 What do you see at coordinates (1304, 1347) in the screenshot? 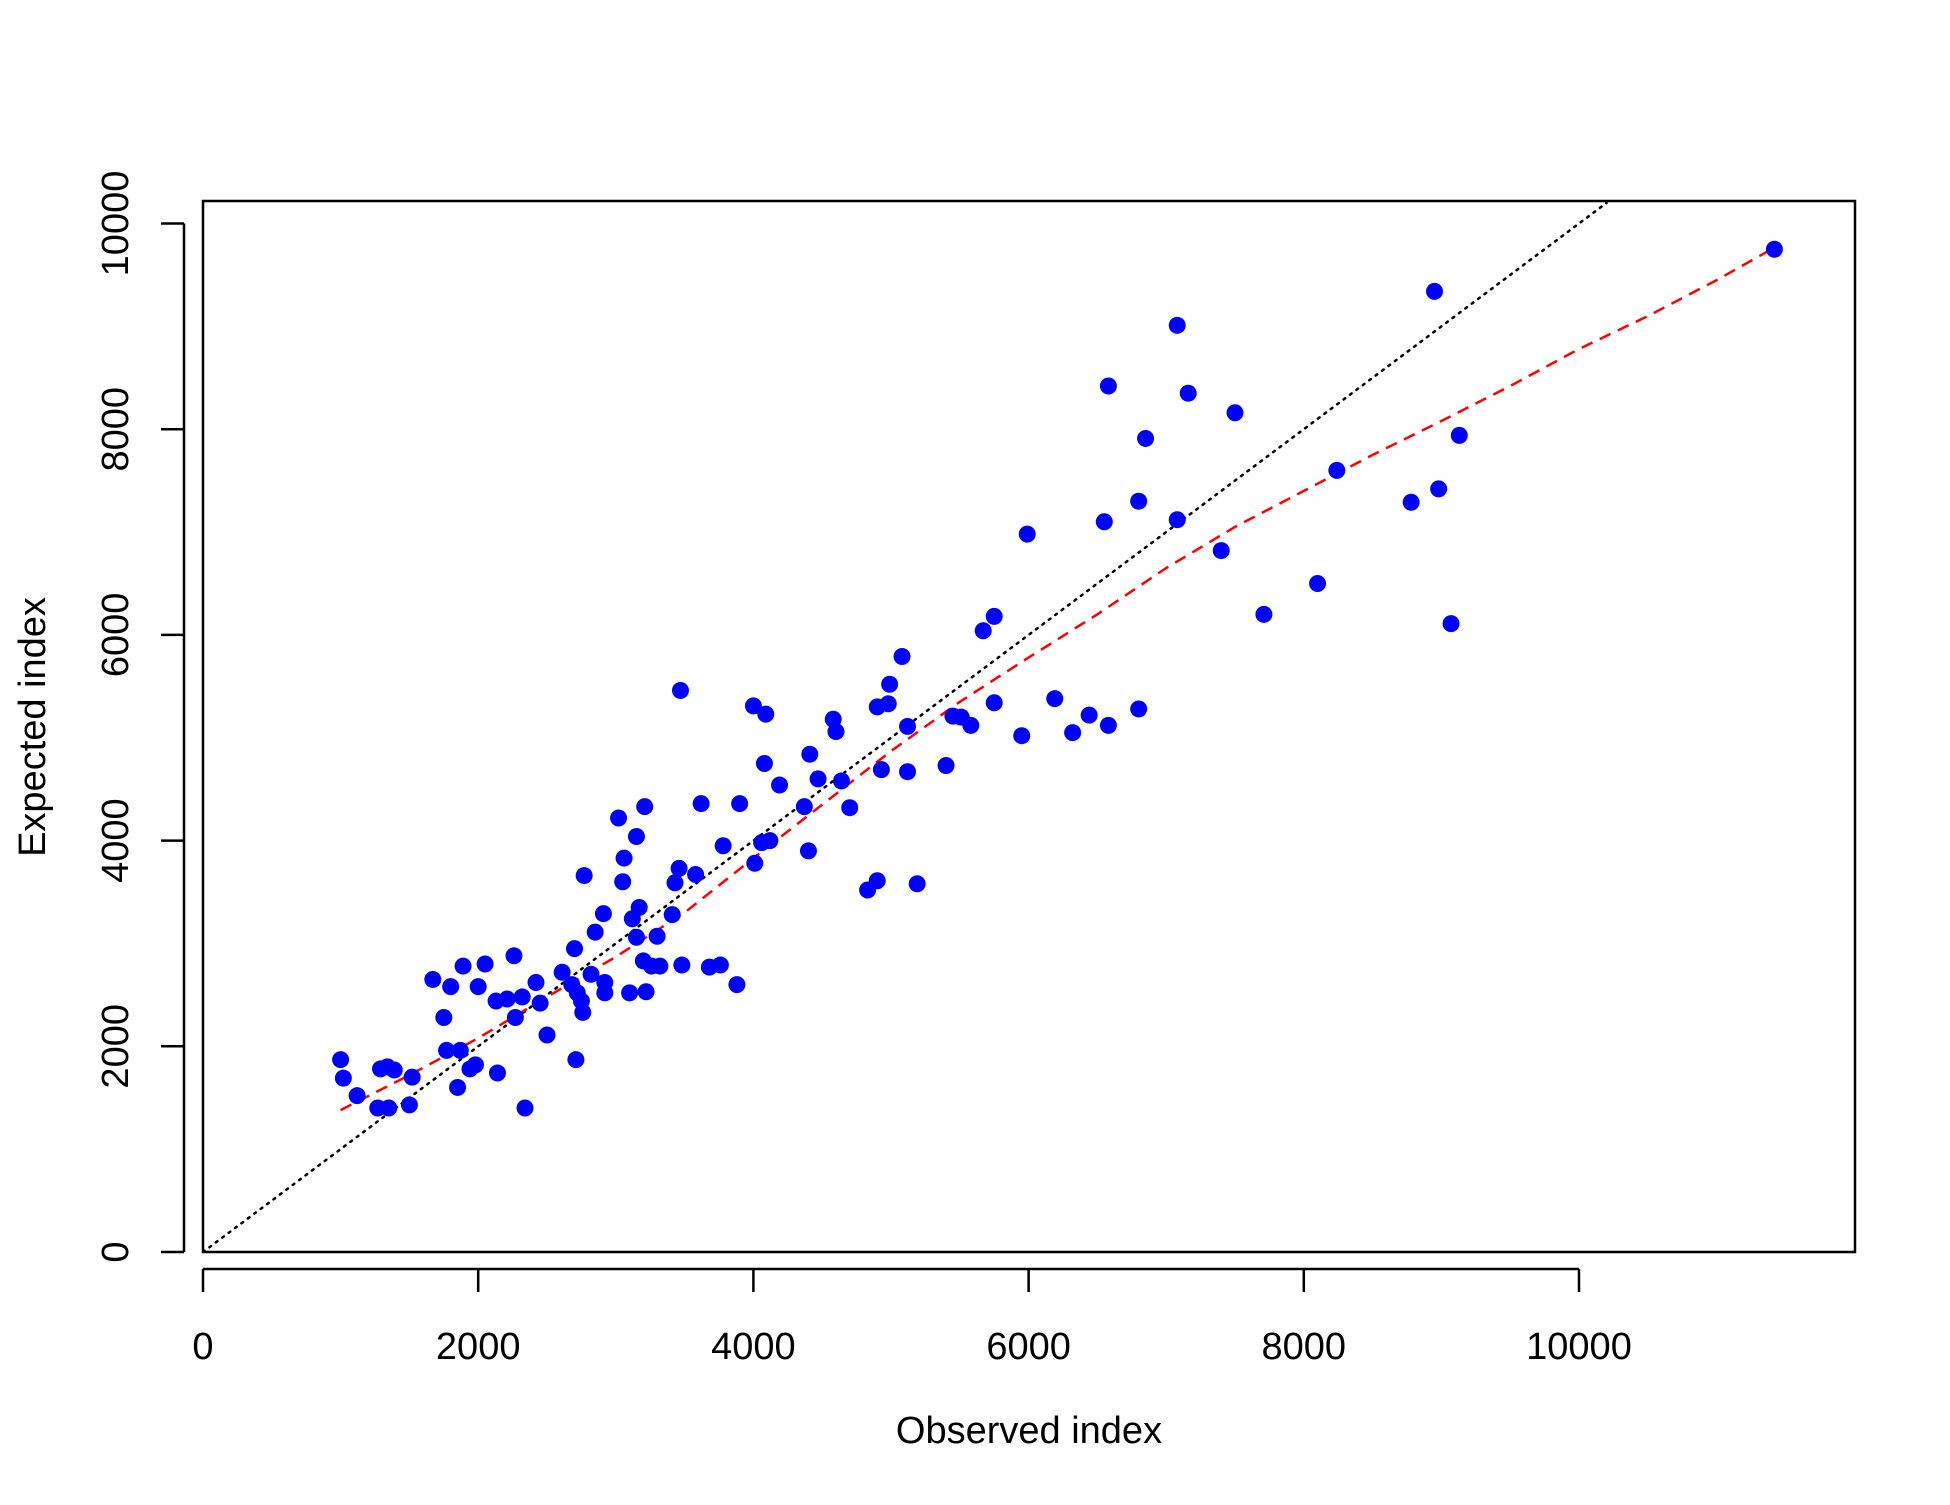
I see `x-tick-label: 8000` at bounding box center [1304, 1347].